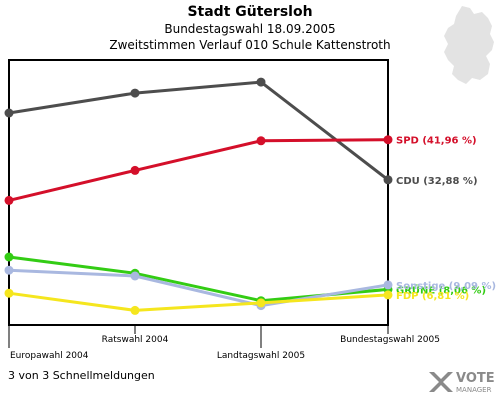 This screenshot has width=500, height=400. I want to click on vote-manager-logo: VOTE MANAGER, so click(462, 382).